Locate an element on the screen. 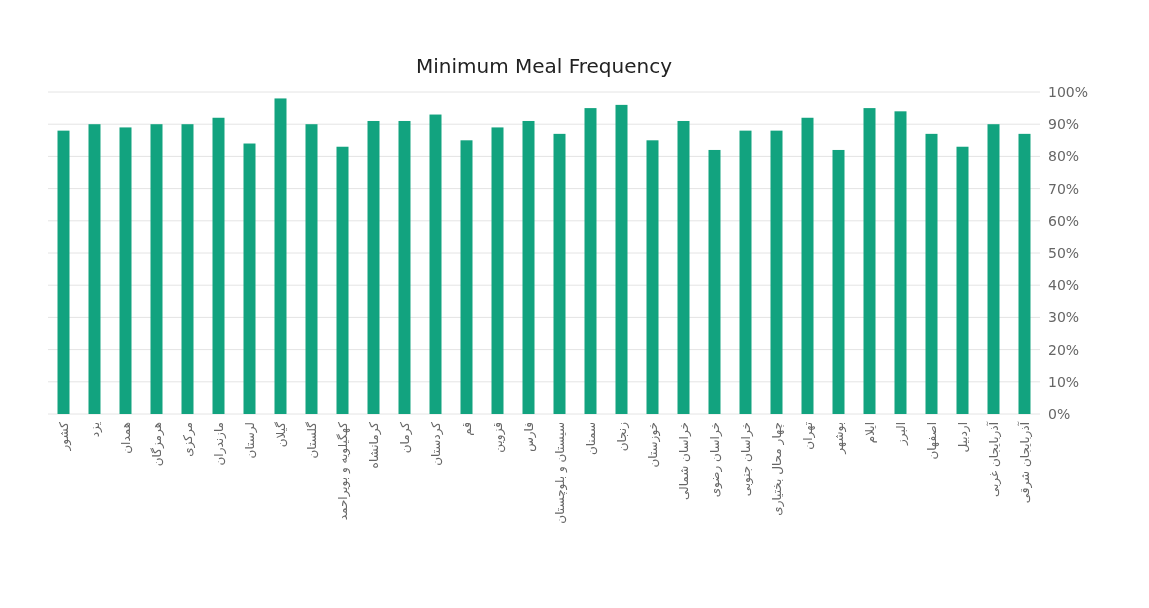  x-tick-label: همدان is located at coordinates (125, 438).